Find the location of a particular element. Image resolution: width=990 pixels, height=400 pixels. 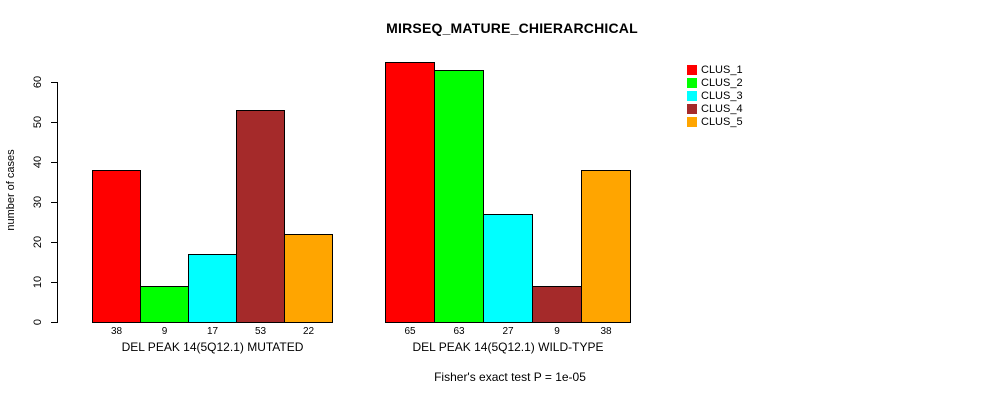

bar-value-label: 27 is located at coordinates (508, 331).